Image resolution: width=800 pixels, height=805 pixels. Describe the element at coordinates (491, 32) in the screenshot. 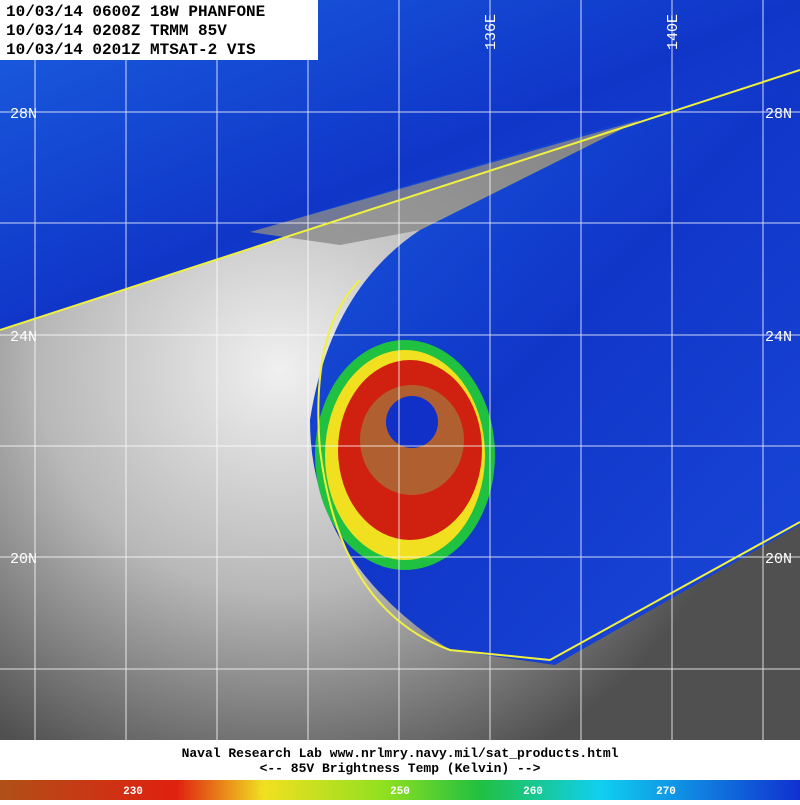

I see `lon-label: 136E` at that location.